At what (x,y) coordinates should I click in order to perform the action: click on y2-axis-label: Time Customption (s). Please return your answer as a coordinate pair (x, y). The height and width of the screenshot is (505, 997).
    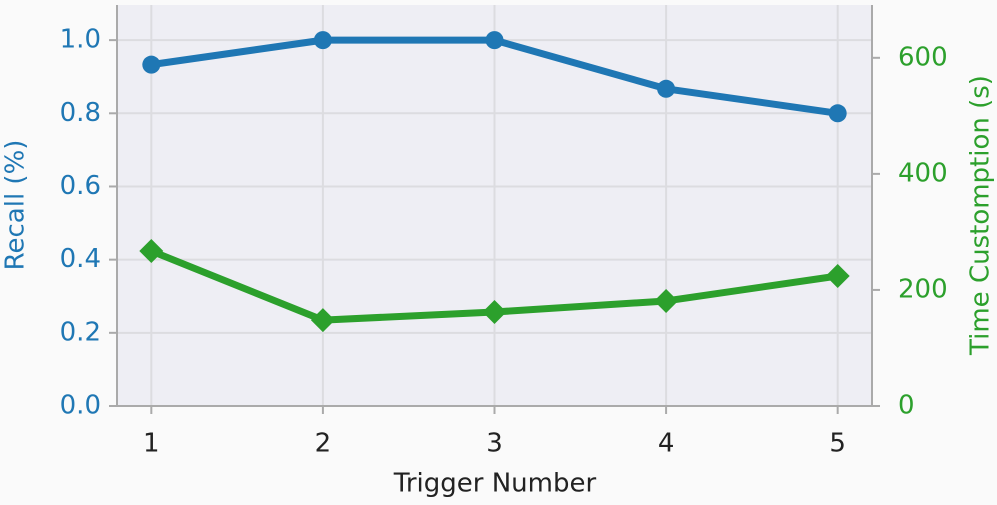
    Looking at the image, I should click on (981, 215).